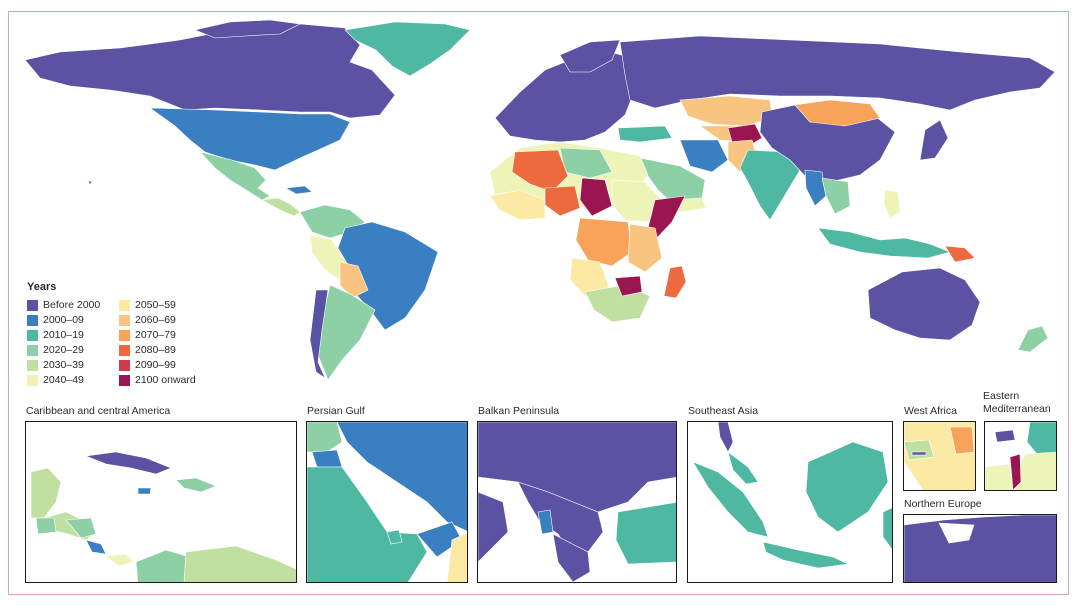 The image size is (1080, 605). Describe the element at coordinates (519, 411) in the screenshot. I see `inset-label-balkan: Balkan Peninsula` at that location.